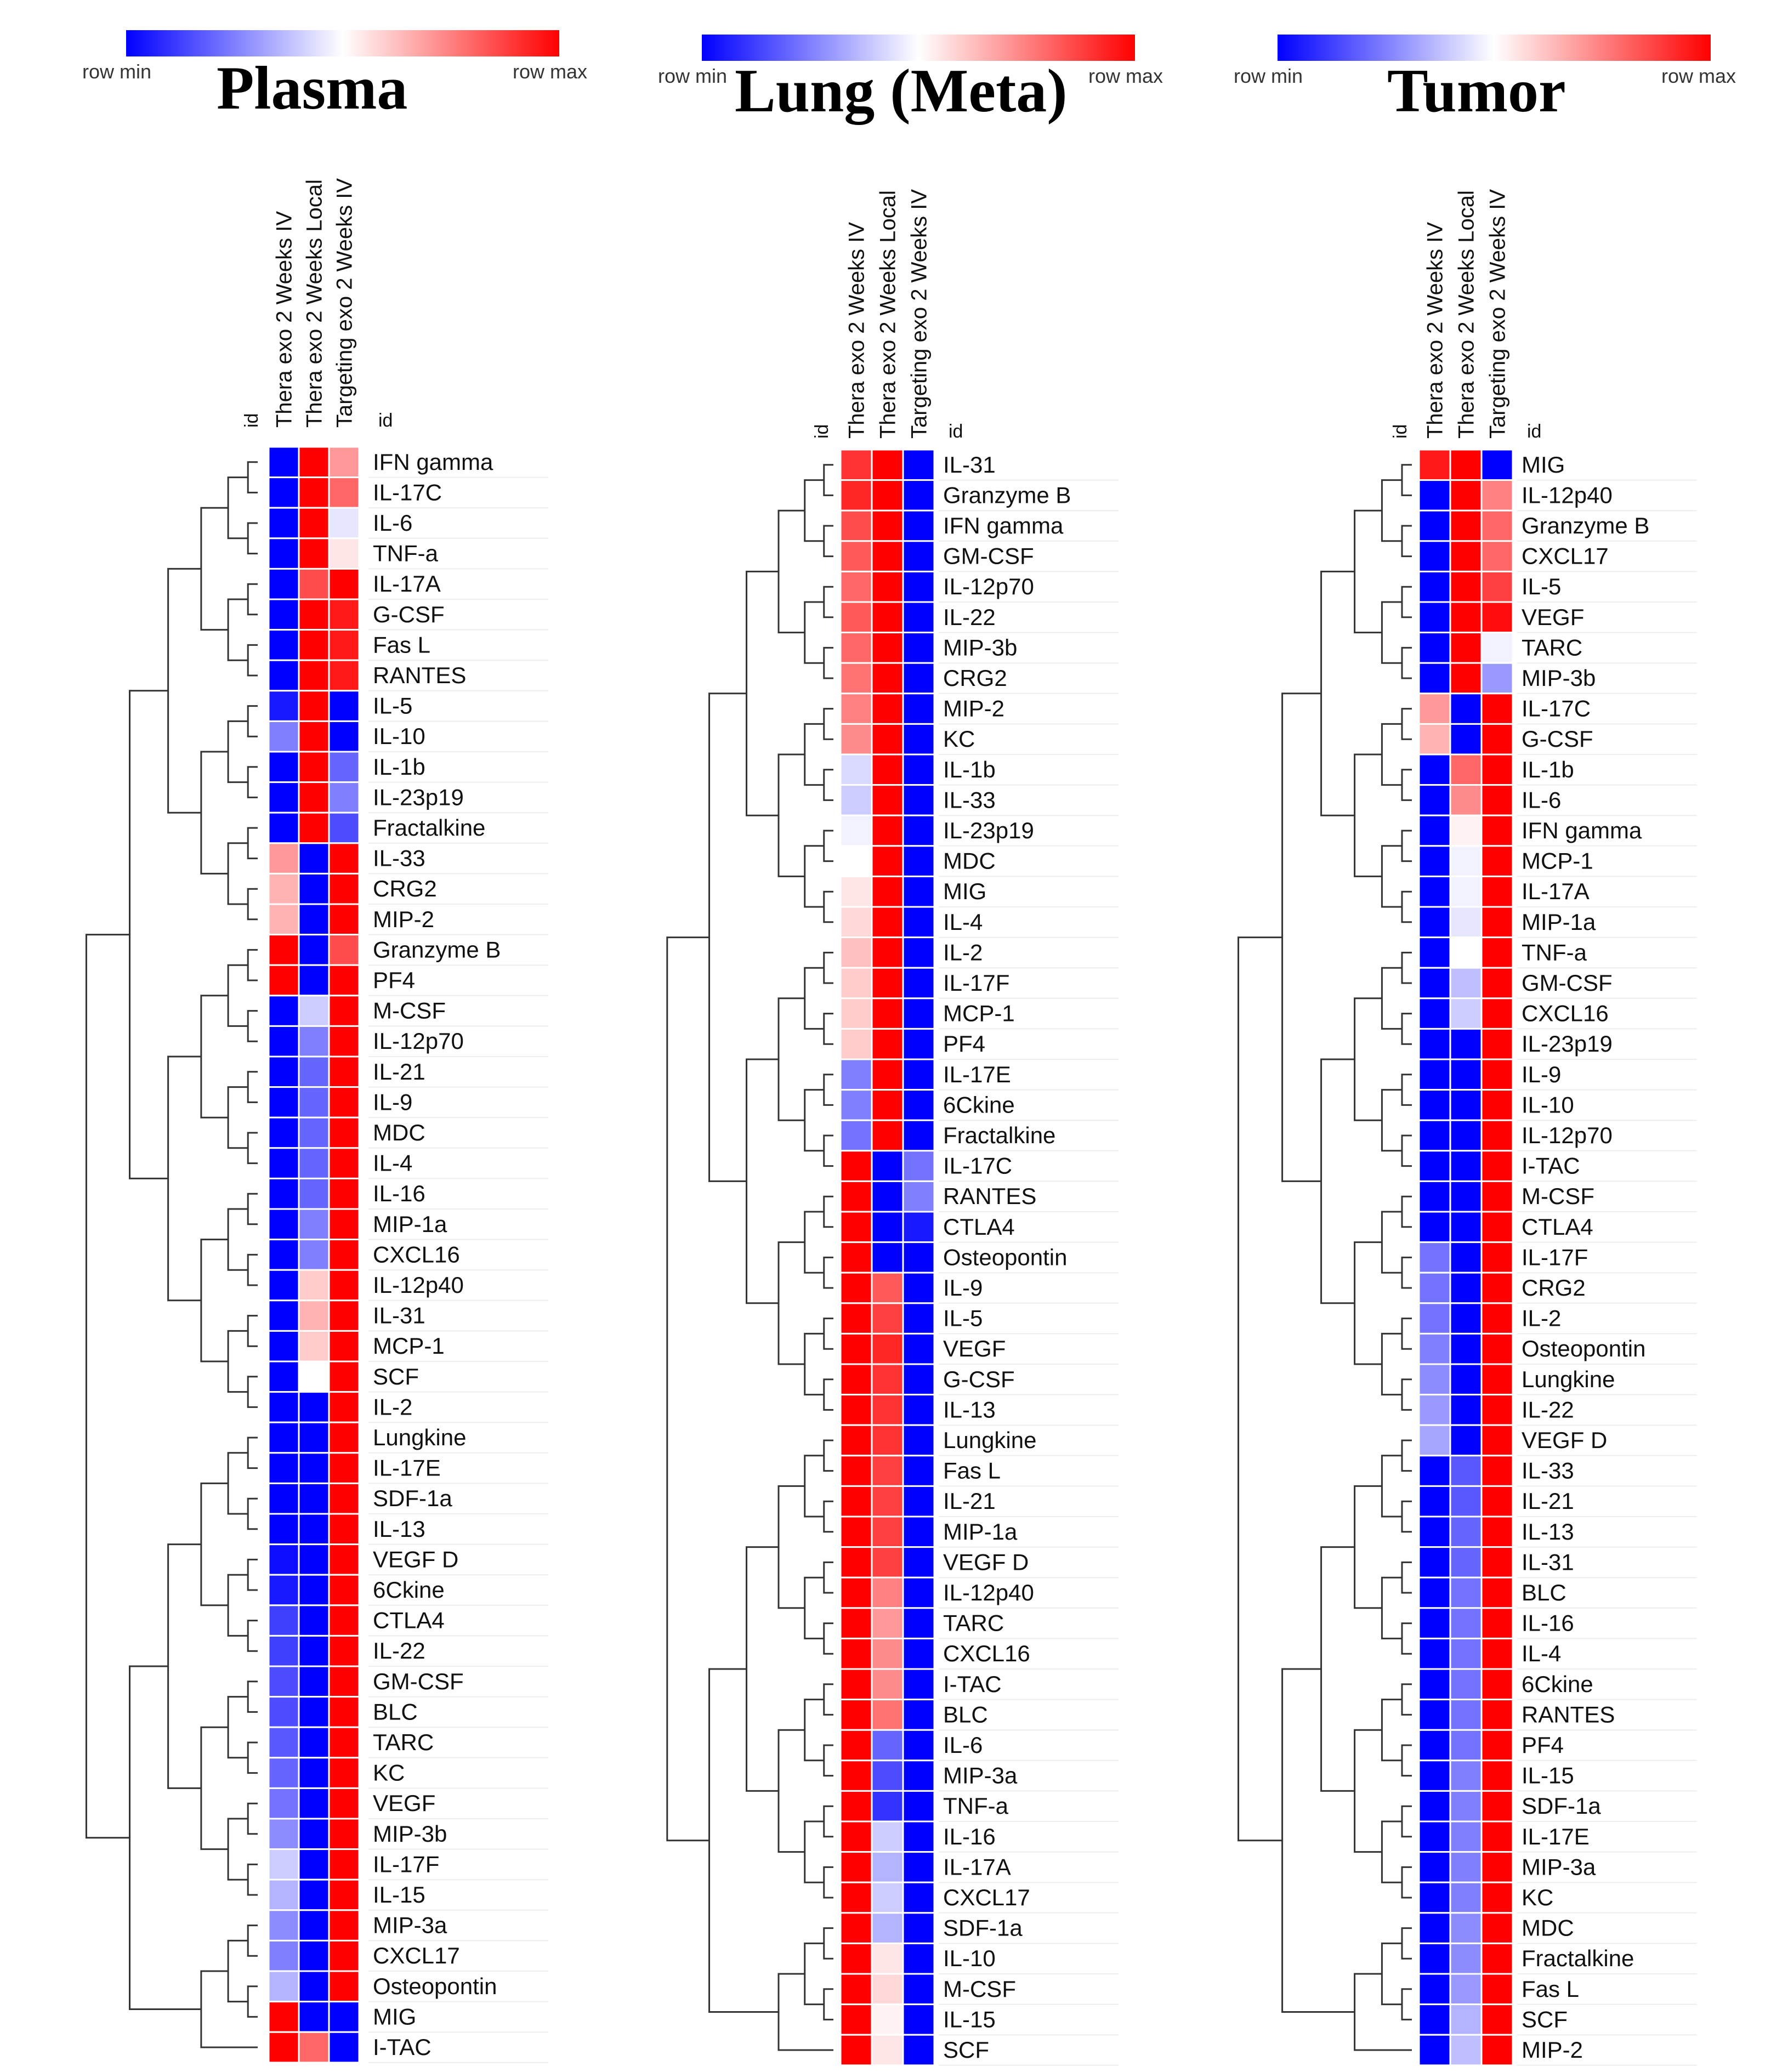  Describe the element at coordinates (1541, 587) in the screenshot. I see `row-label: IL-5` at that location.